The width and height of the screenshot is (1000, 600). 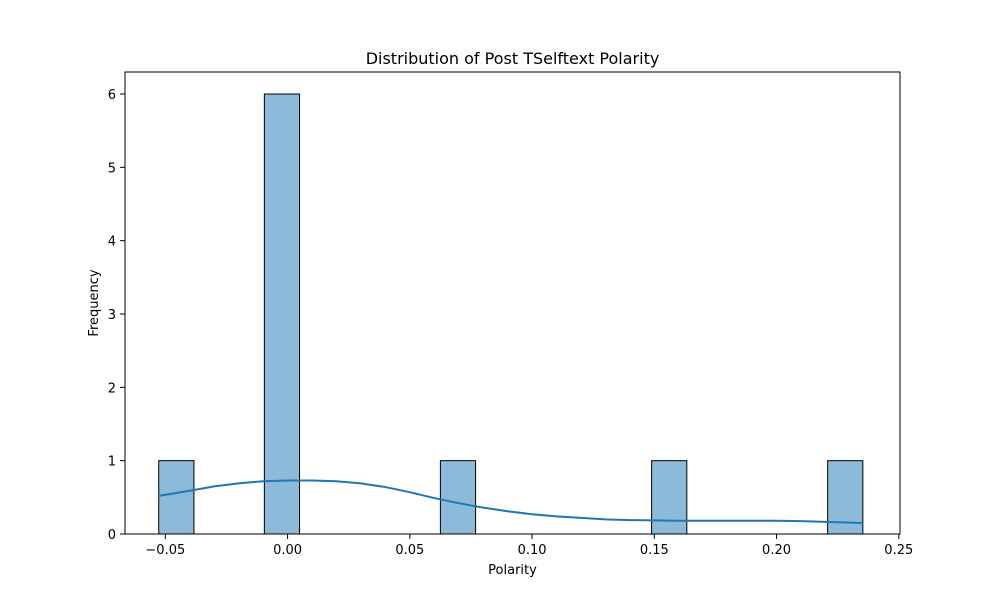 What do you see at coordinates (513, 58) in the screenshot?
I see `chart-title: Distribution of Post TSelftext Polarity` at bounding box center [513, 58].